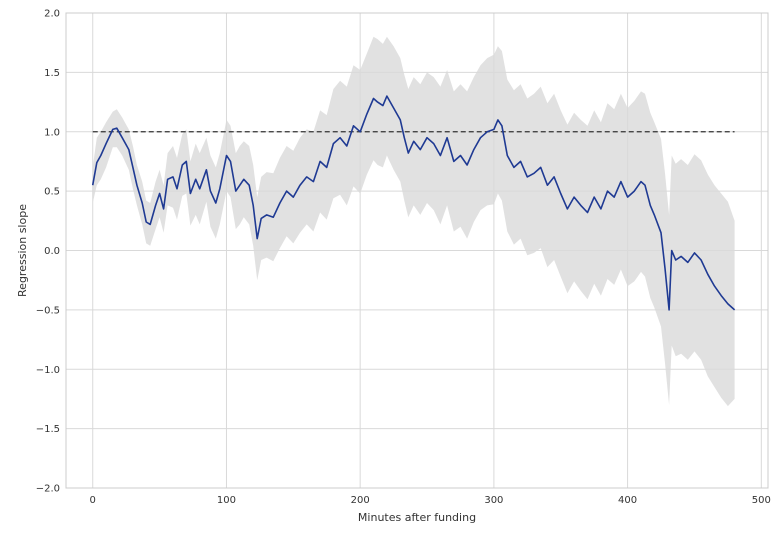 This screenshot has height=534, width=783. I want to click on x-tick-label: 500, so click(761, 500).